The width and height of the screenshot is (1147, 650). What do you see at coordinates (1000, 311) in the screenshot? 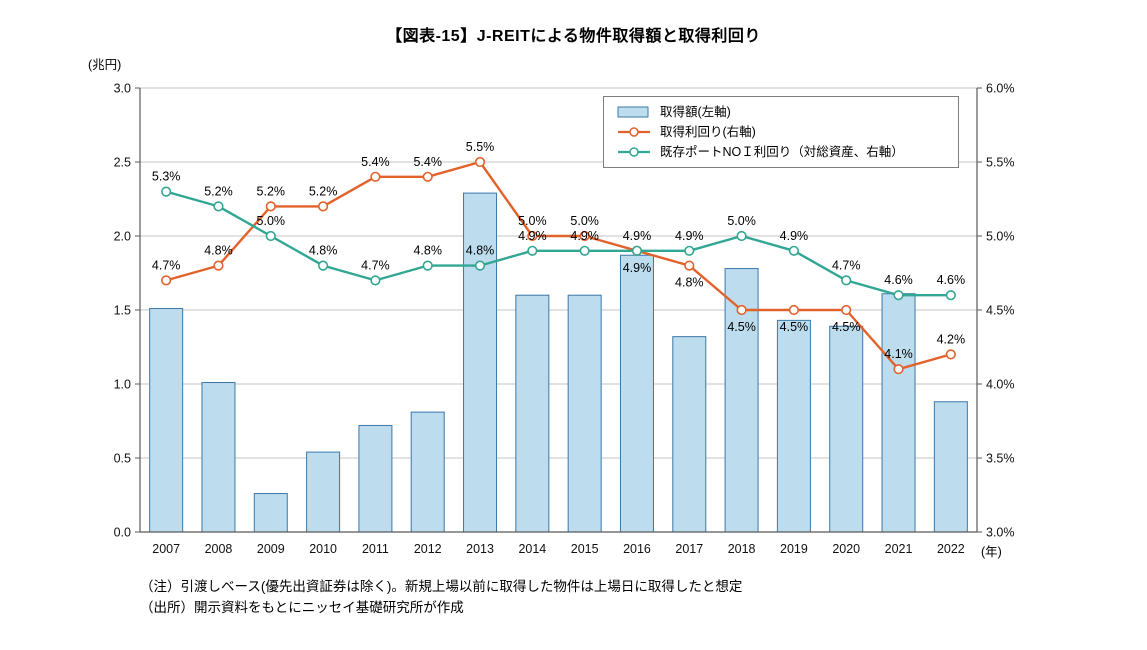
I see `right-axis-tick-label: 4.5%` at bounding box center [1000, 311].